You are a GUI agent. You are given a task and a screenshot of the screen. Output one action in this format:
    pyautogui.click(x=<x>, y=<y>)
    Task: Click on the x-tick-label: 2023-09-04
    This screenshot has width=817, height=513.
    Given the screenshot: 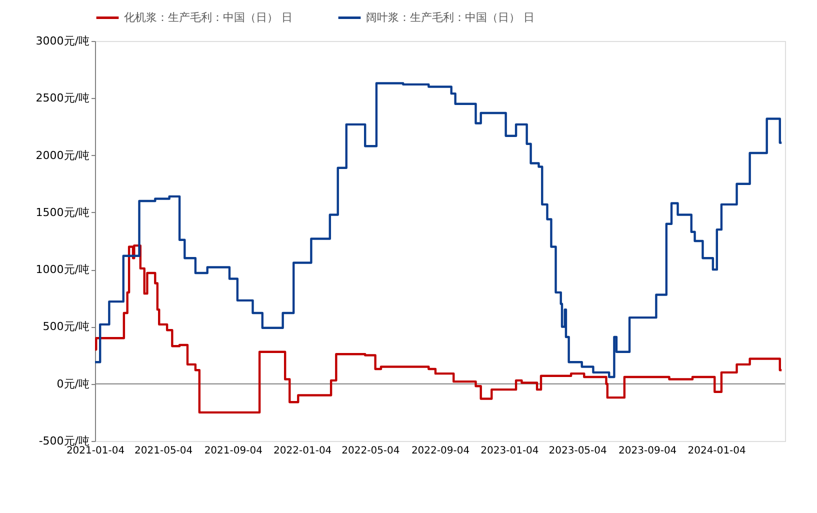 What is the action you would take?
    pyautogui.click(x=647, y=451)
    